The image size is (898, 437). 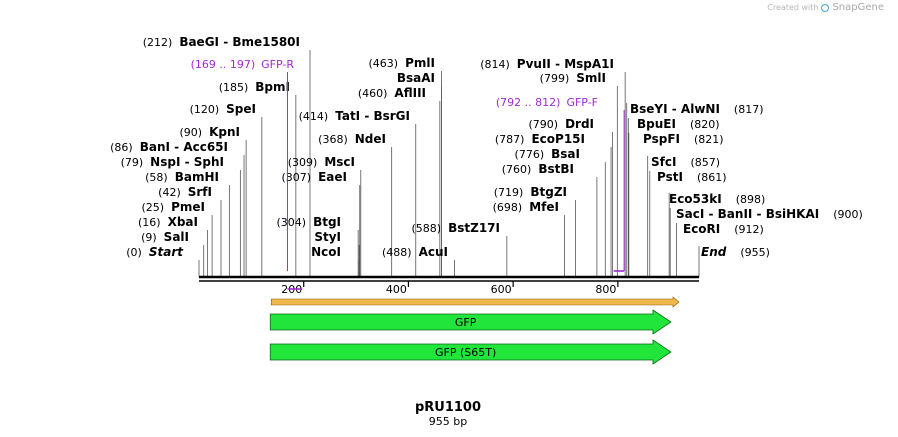 I want to click on site-pos-afliii: (460), so click(x=373, y=93).